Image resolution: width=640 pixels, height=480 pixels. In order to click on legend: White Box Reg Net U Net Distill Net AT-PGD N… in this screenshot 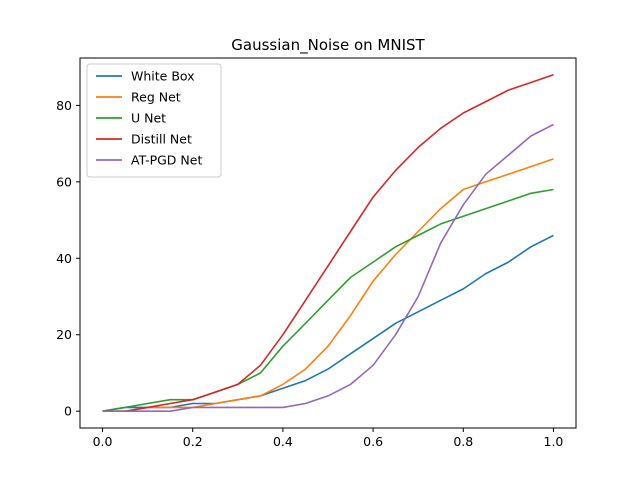, I will do `click(154, 120)`.